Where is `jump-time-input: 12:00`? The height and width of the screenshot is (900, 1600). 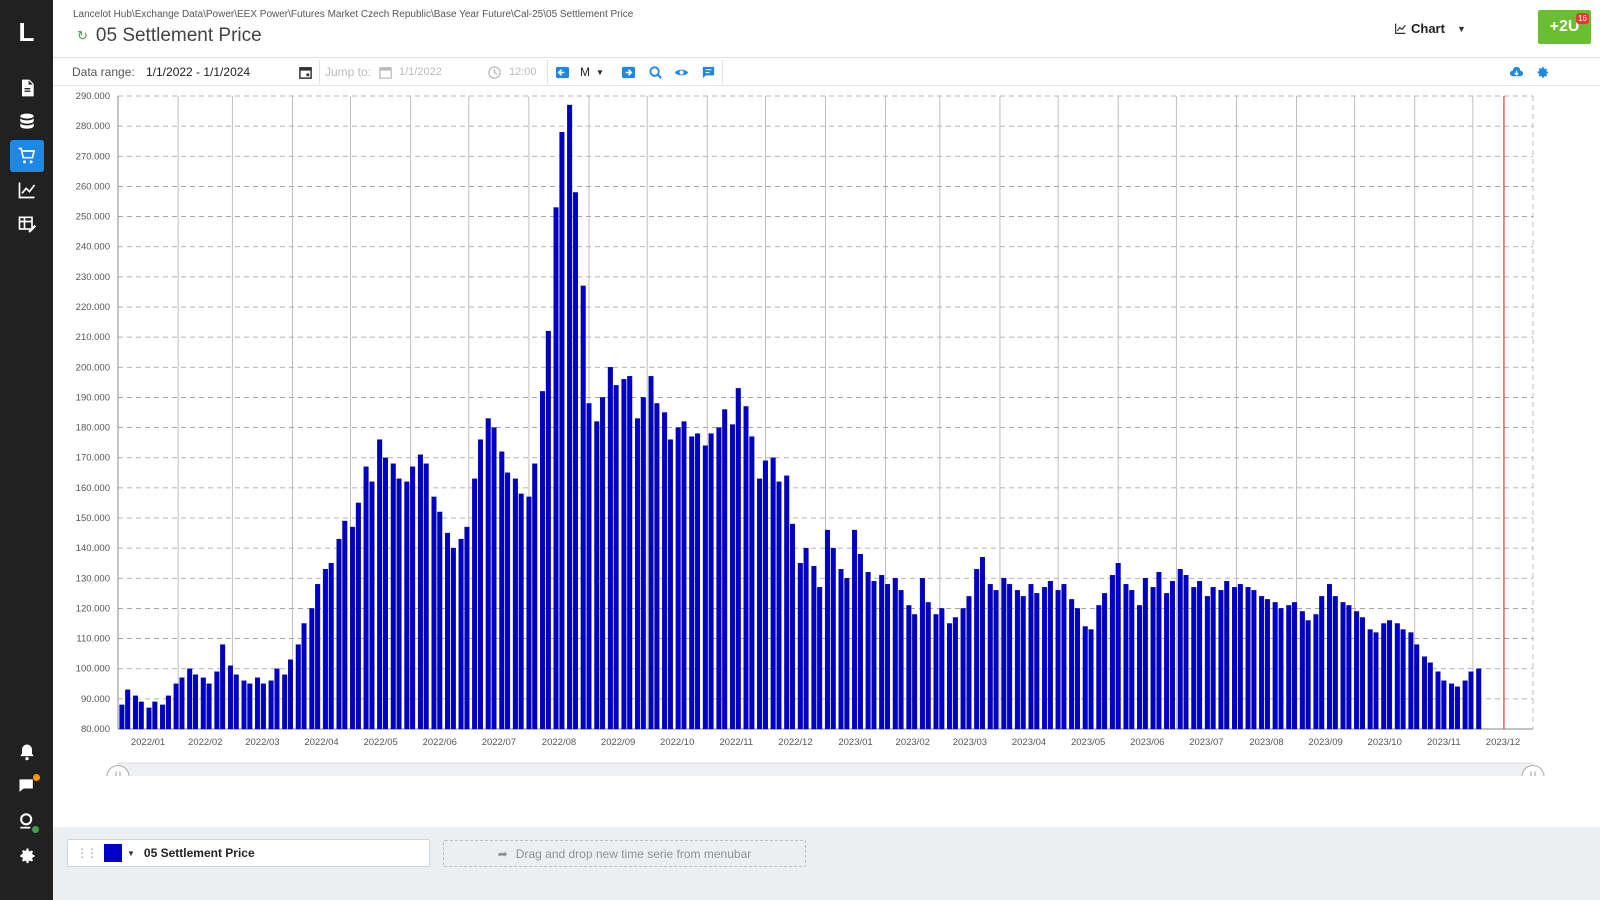
jump-time-input: 12:00 is located at coordinates (523, 72).